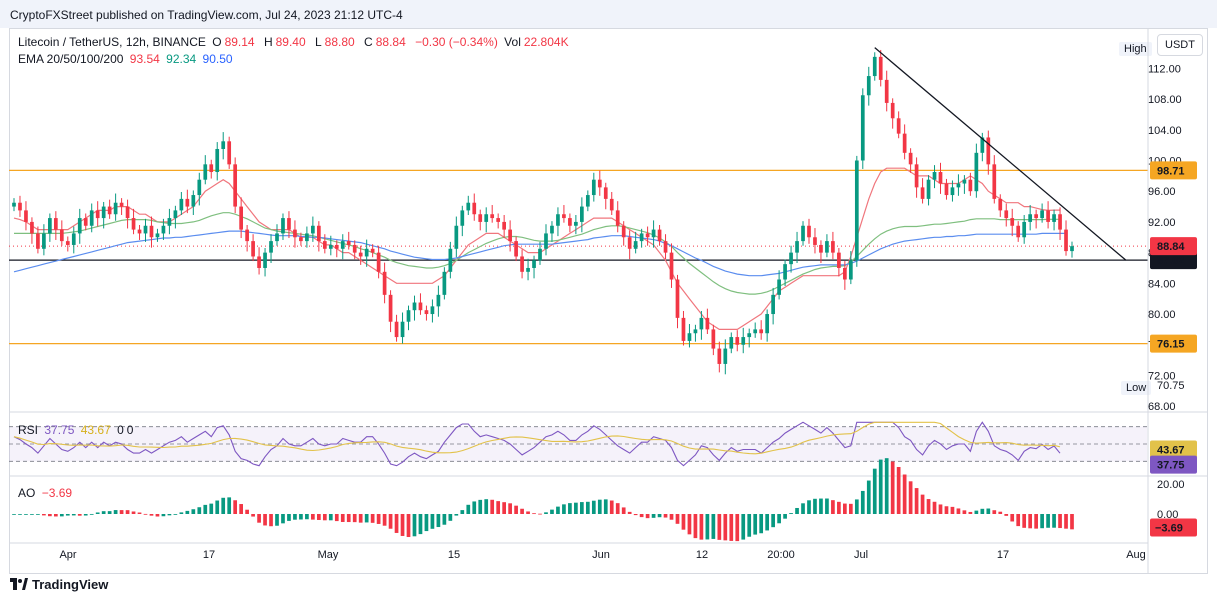  Describe the element at coordinates (239, 42) in the screenshot. I see `open-value: 89.14` at that location.